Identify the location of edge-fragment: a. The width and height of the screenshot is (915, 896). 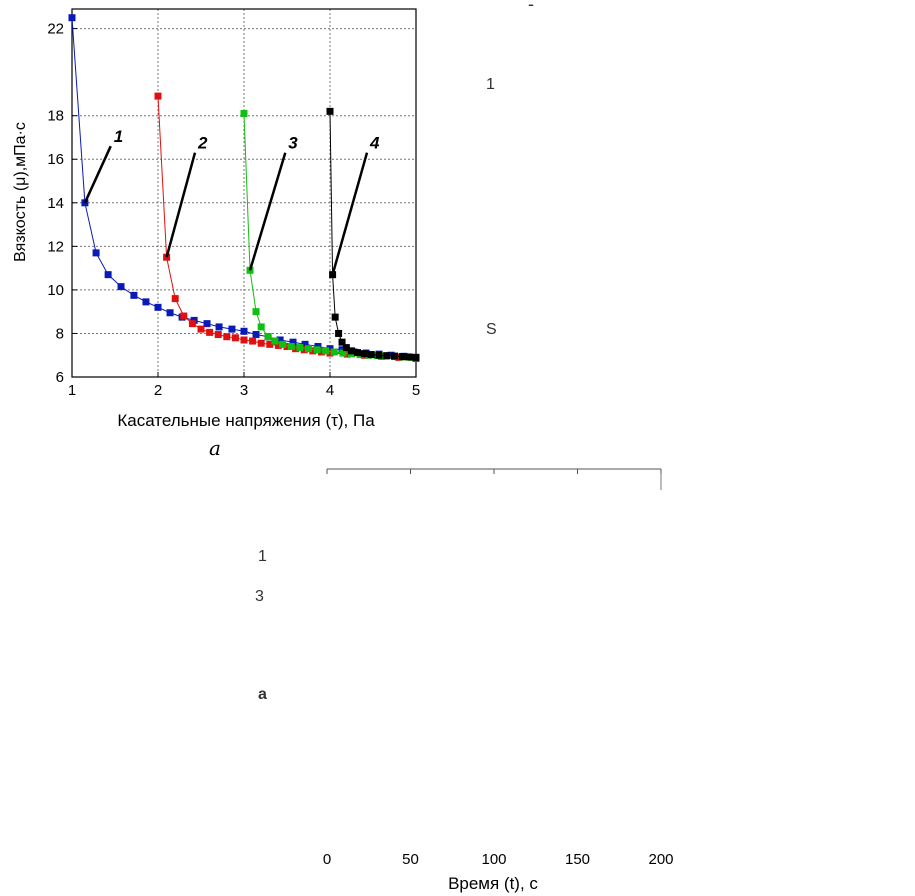
(262, 694).